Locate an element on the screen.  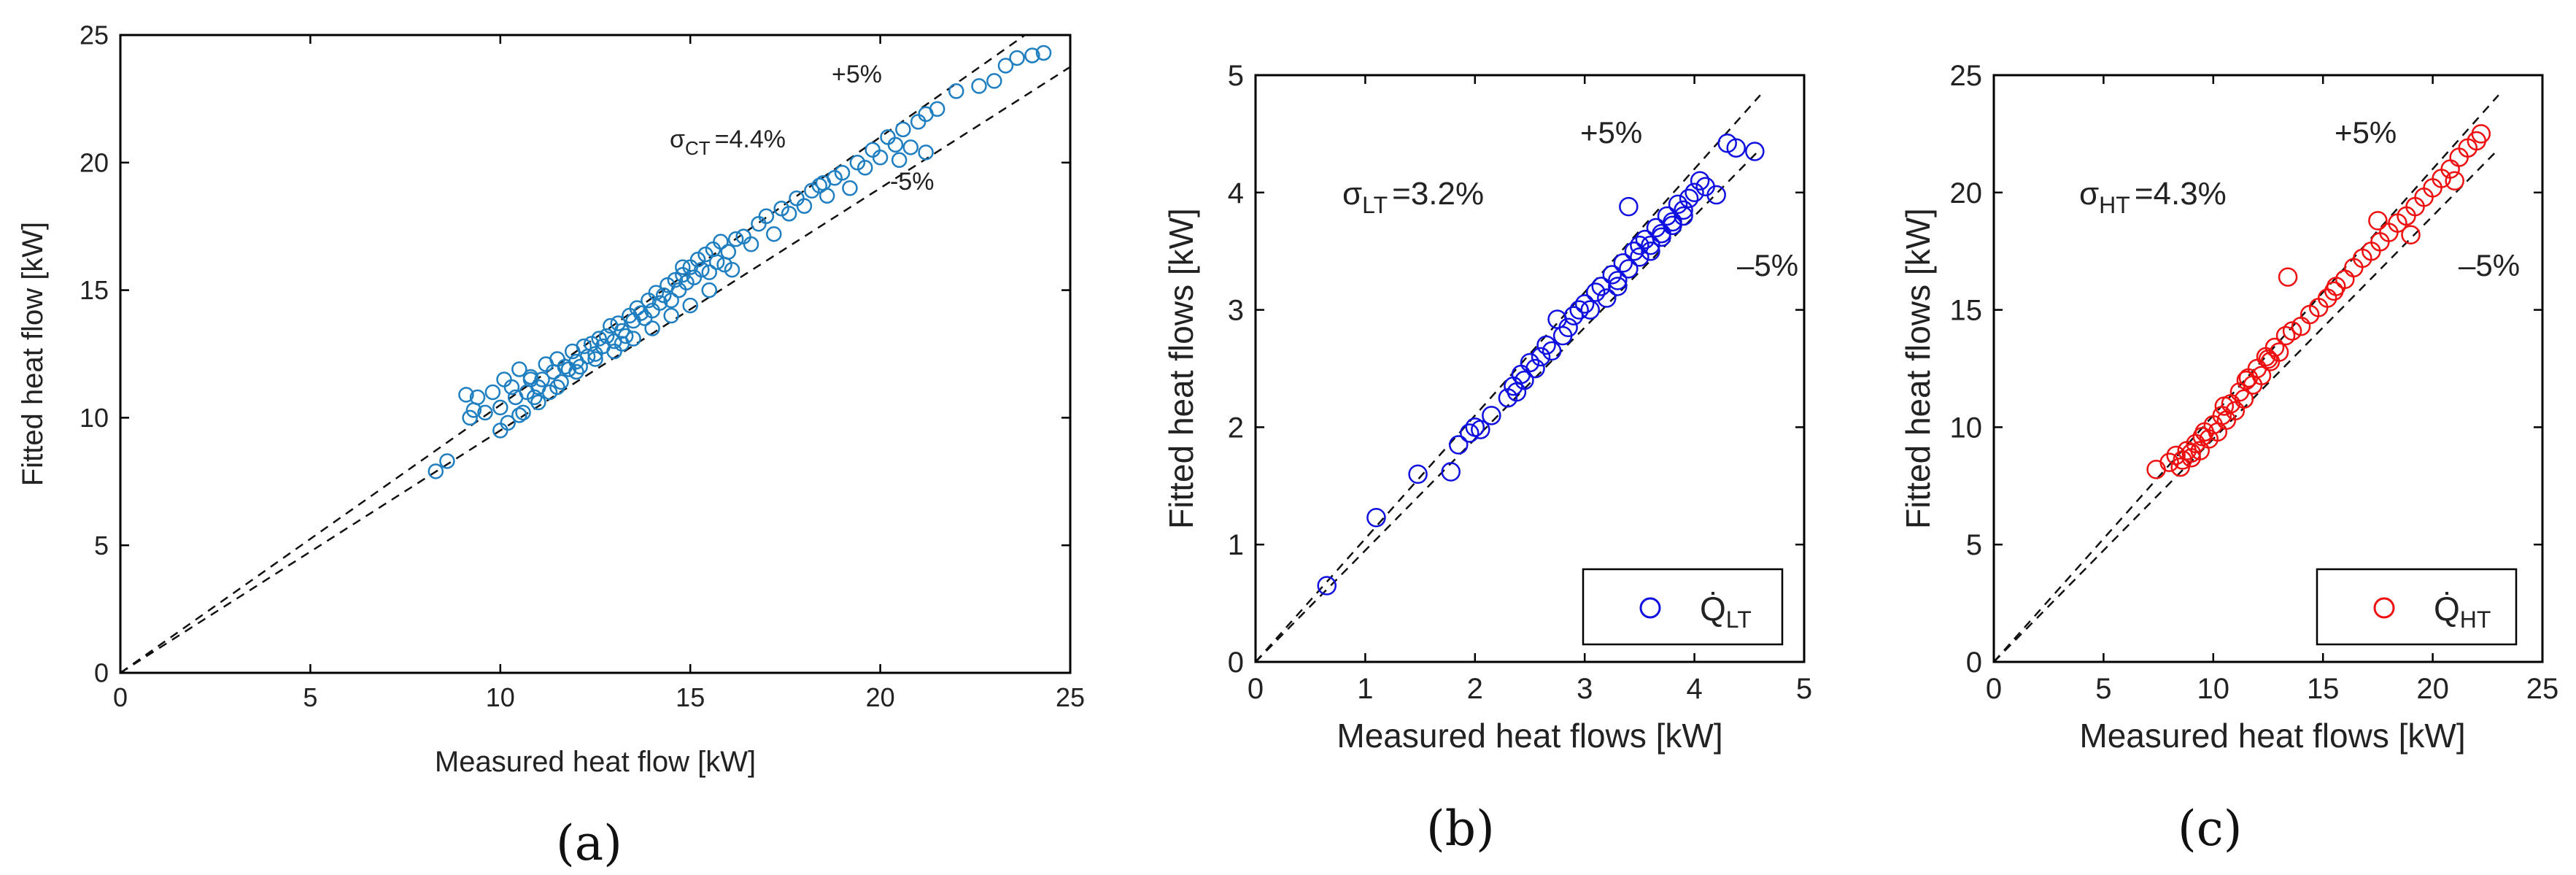
scatter-points is located at coordinates (1541, 364).